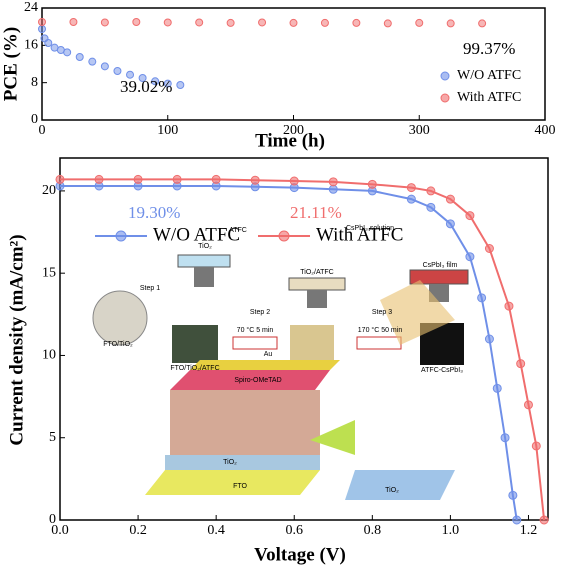 The width and height of the screenshot is (561, 576). What do you see at coordinates (260, 312) in the screenshot?
I see `inset-label: Step 2` at bounding box center [260, 312].